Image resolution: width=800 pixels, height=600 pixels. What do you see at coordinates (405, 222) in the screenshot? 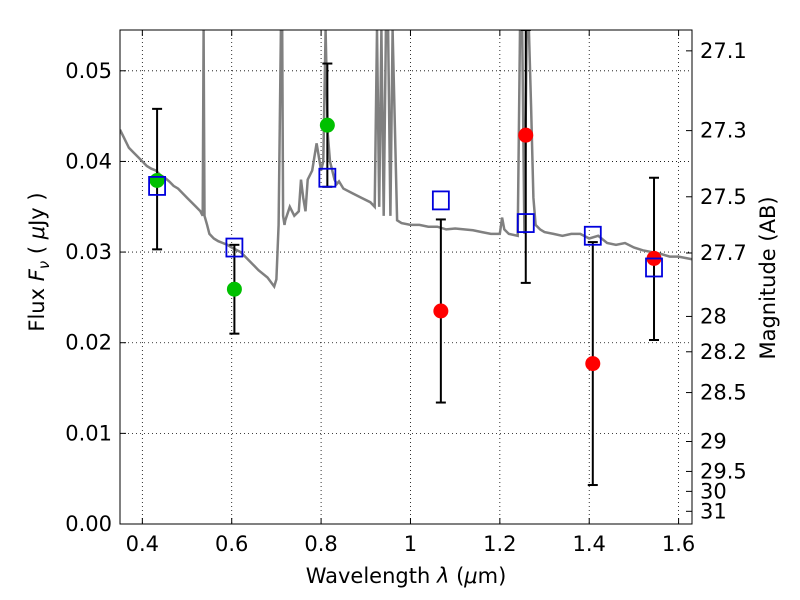
I see `model-photometry-points` at bounding box center [405, 222].